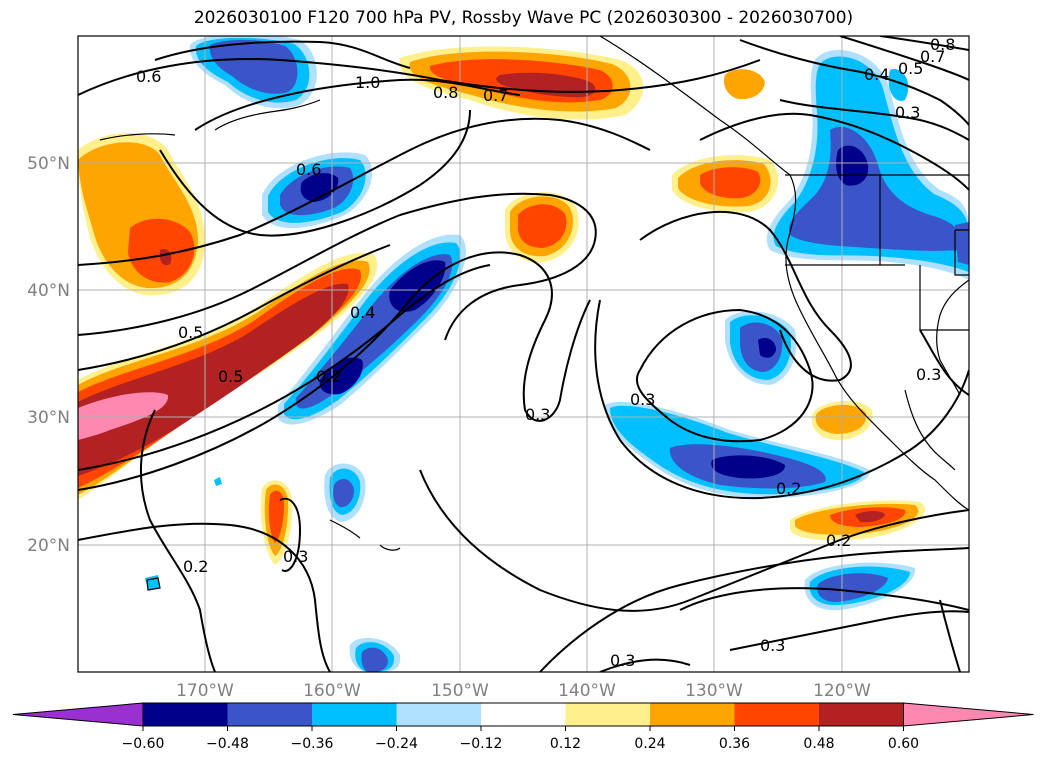 Image resolution: width=1047 pixels, height=765 pixels. I want to click on colorbar-tick-label: 0.36, so click(734, 744).